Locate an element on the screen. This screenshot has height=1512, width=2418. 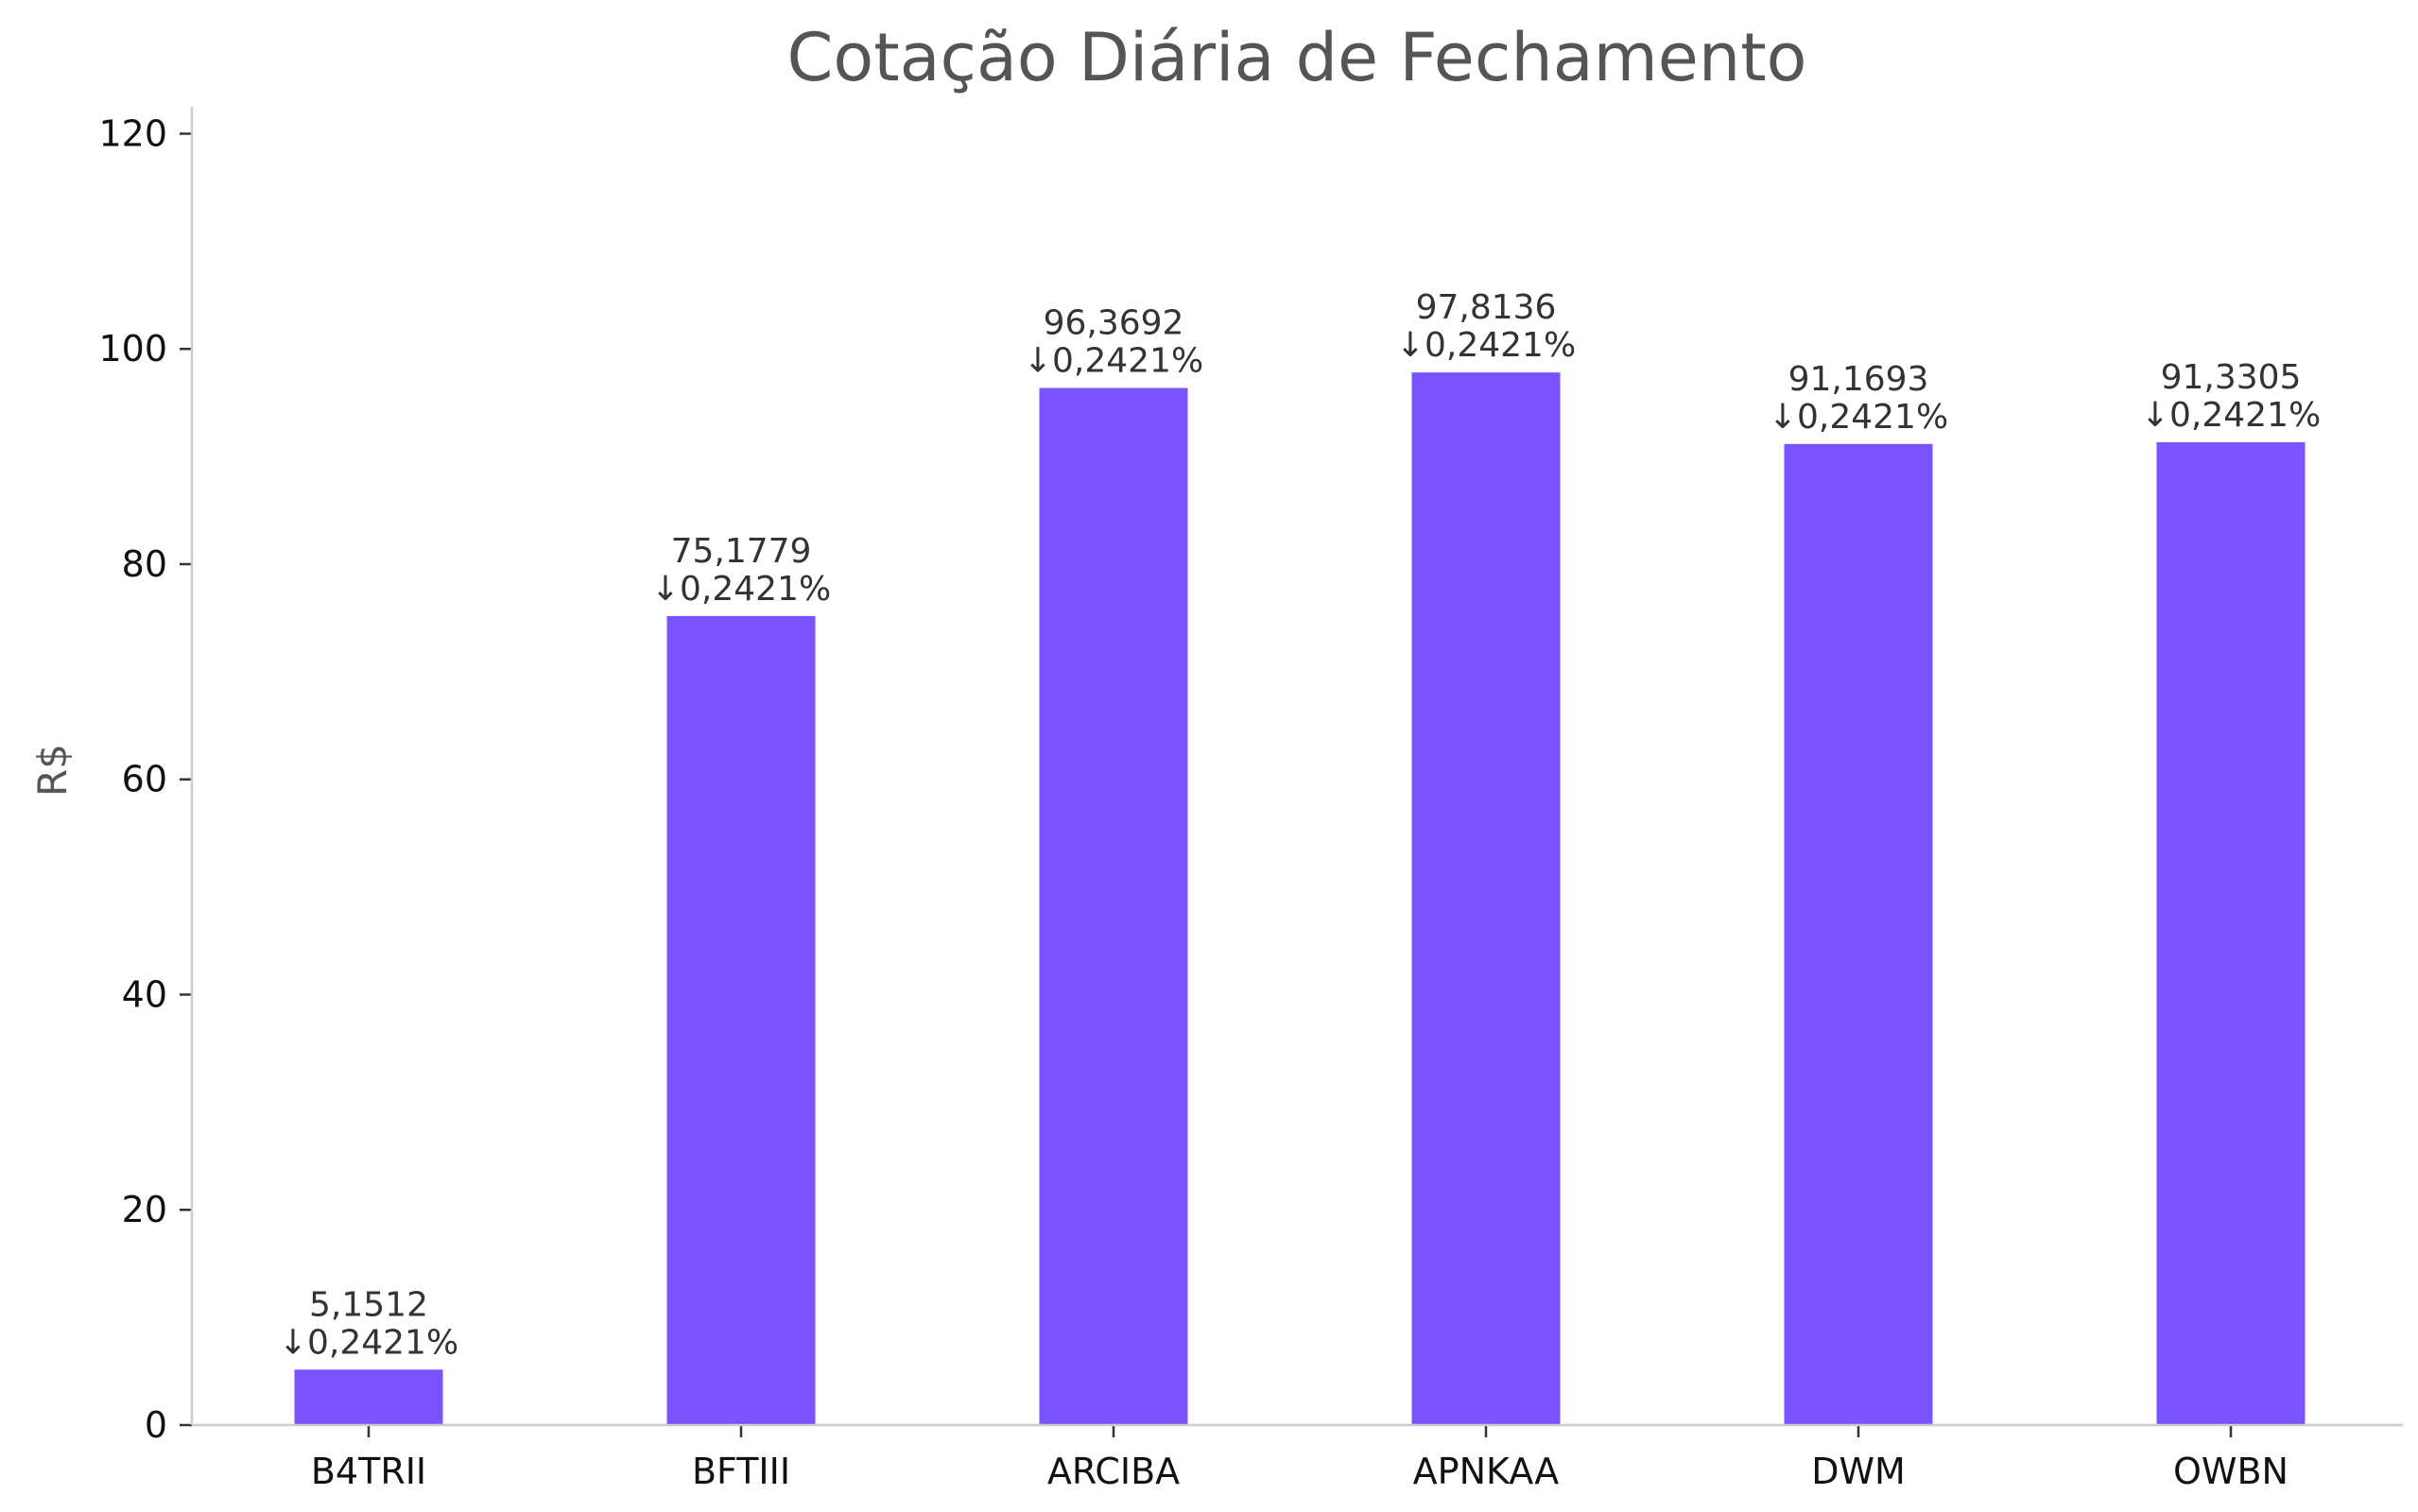
y-tick-label: 80 is located at coordinates (145, 564).